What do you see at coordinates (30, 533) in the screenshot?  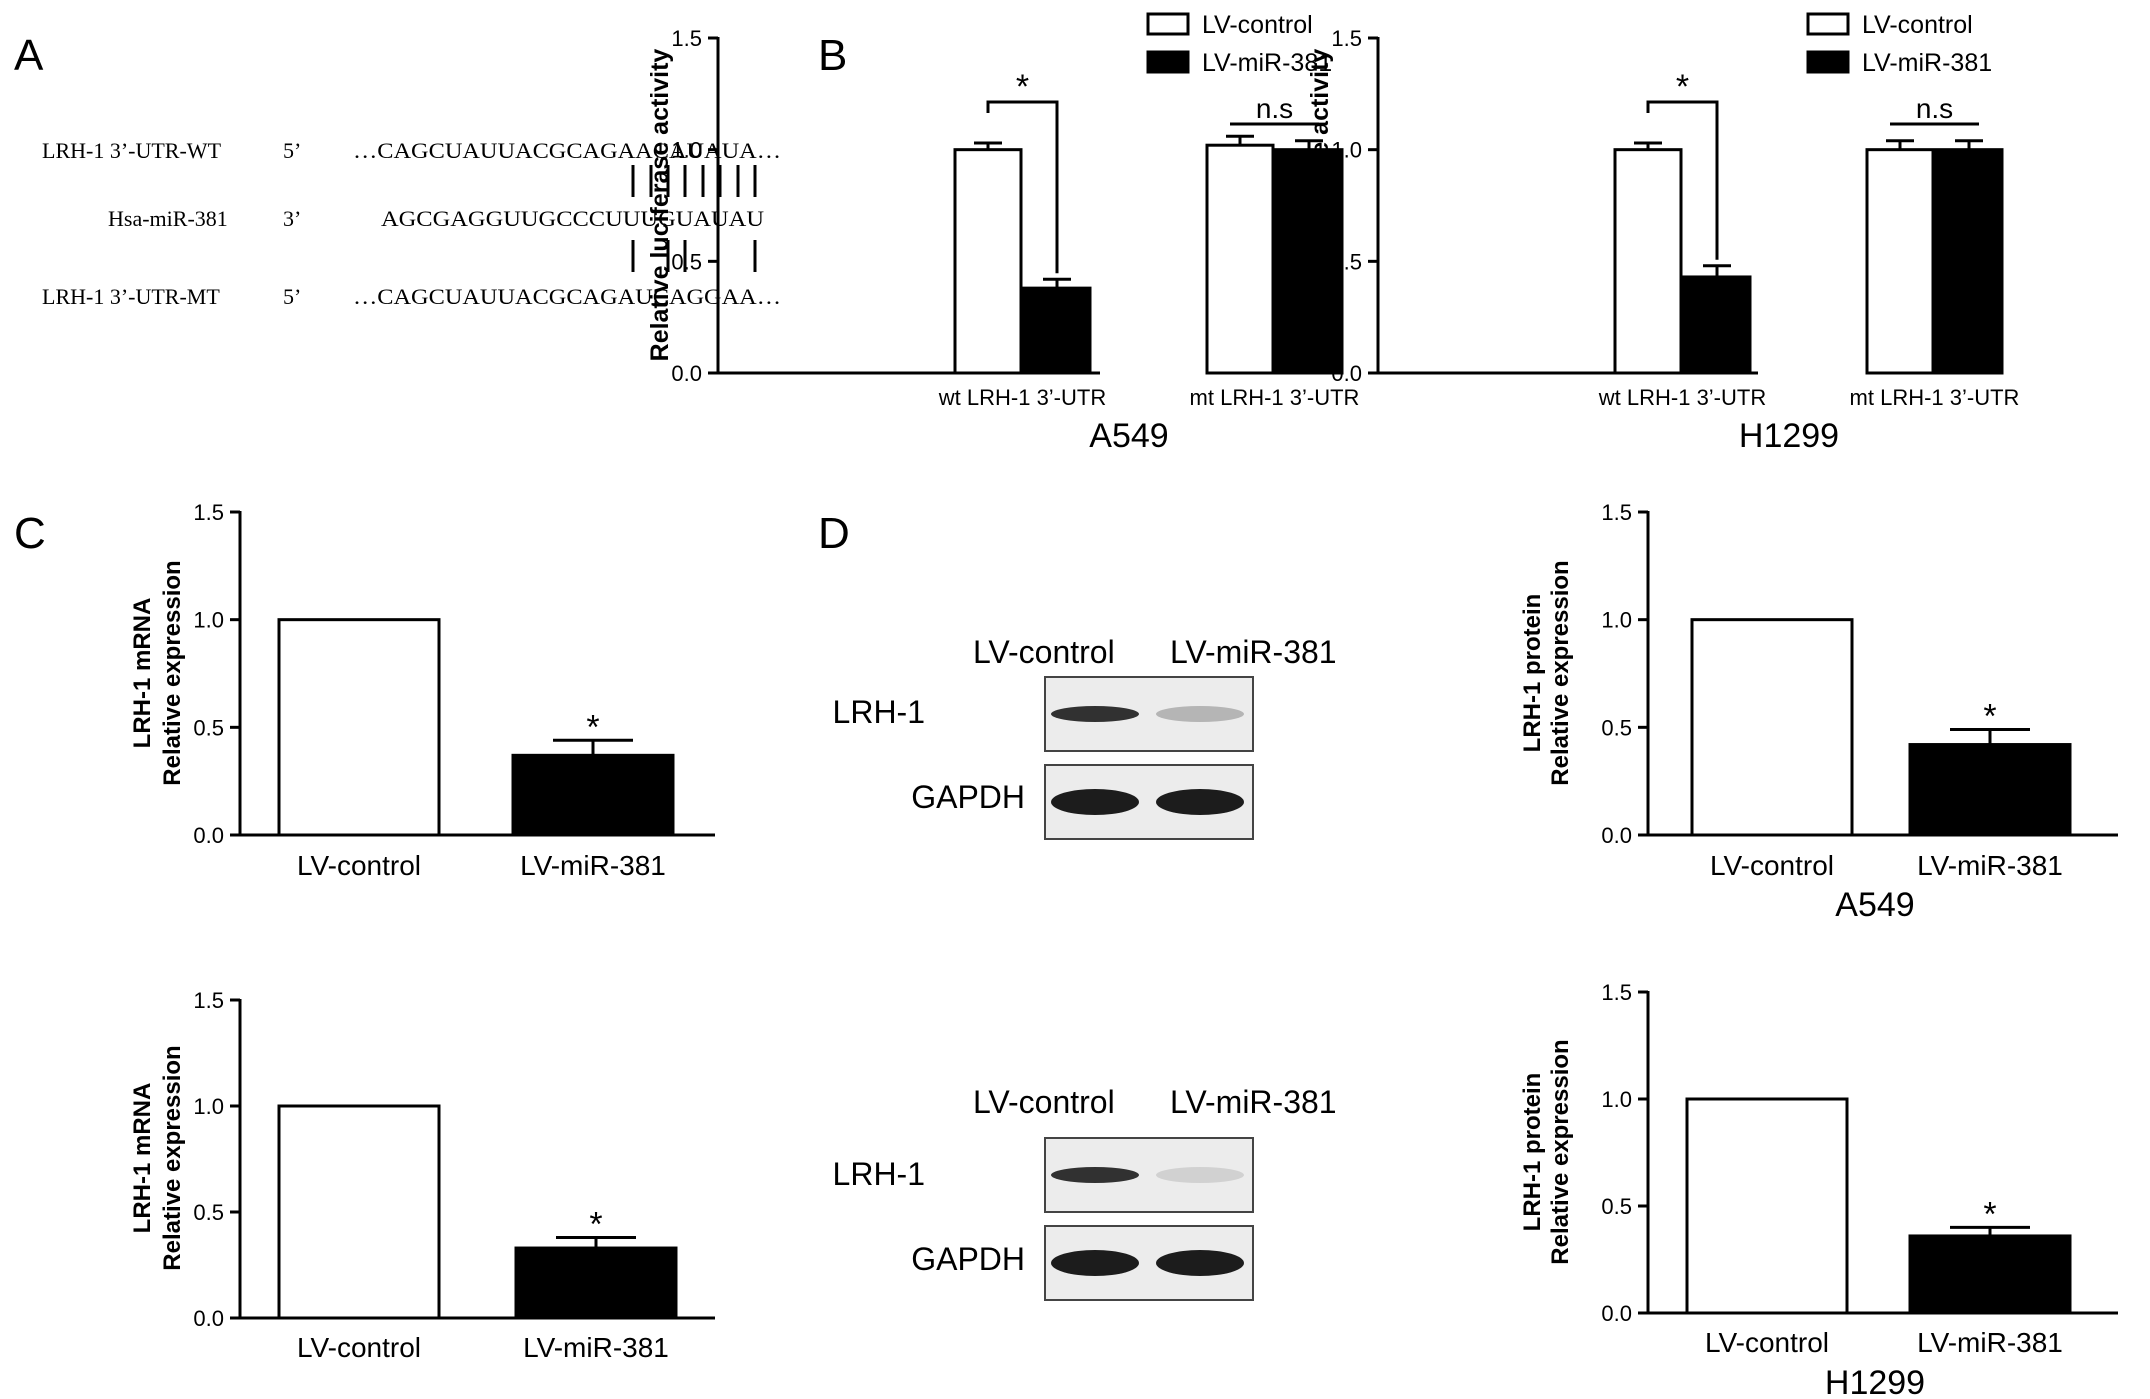 I see `panel-label-c: C` at bounding box center [30, 533].